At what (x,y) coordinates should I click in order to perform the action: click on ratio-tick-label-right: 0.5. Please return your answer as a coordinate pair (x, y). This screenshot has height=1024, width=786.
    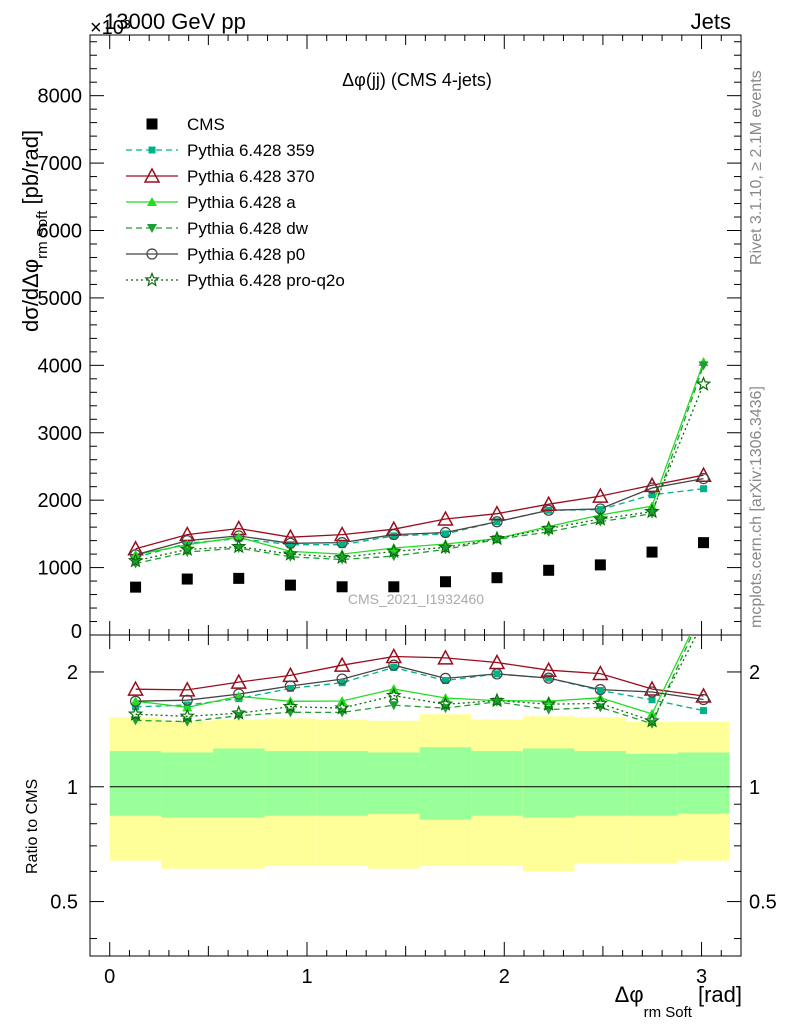
    Looking at the image, I should click on (763, 903).